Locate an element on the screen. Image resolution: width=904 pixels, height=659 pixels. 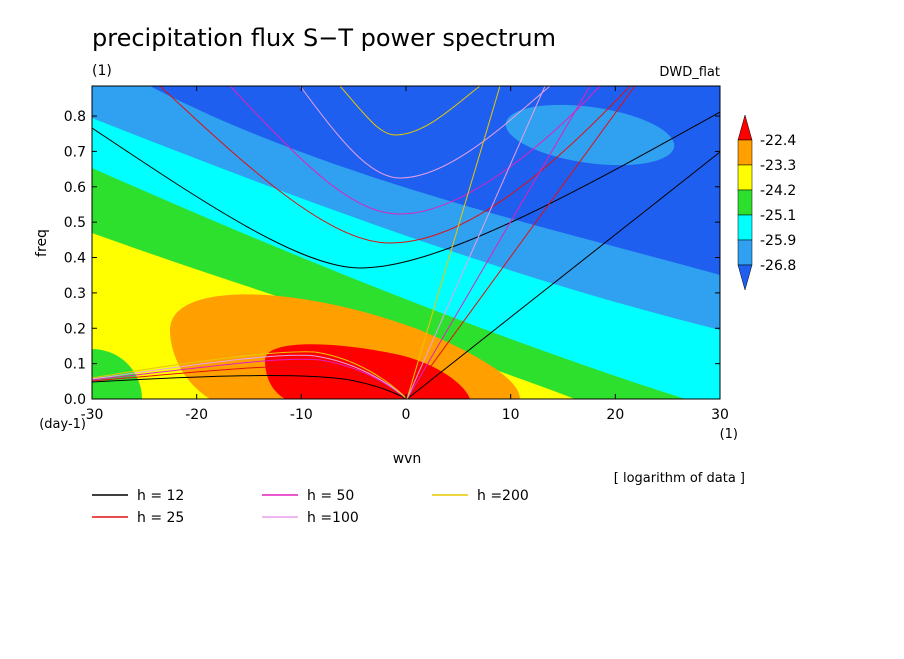
y-tick-label: 0.3 is located at coordinates (75, 294).